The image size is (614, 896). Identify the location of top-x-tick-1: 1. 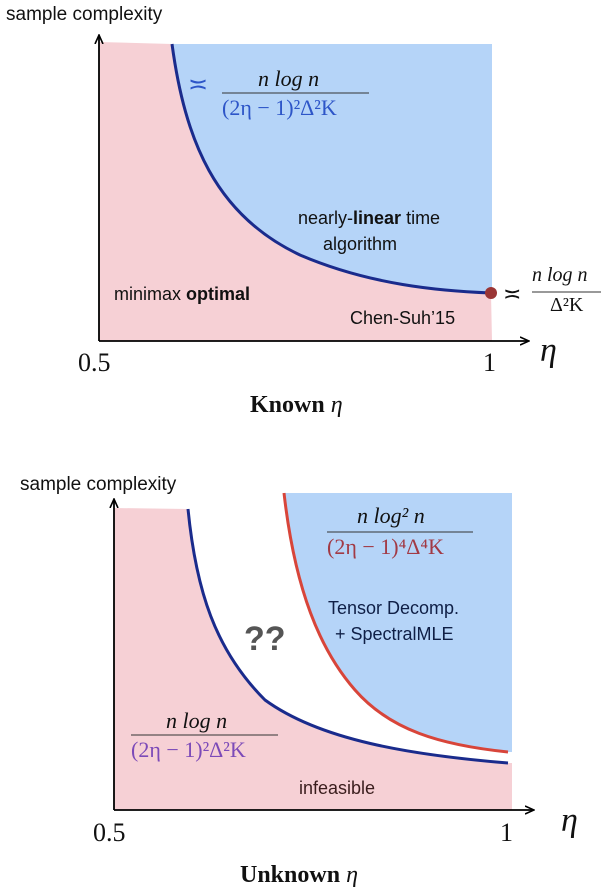
(489, 362).